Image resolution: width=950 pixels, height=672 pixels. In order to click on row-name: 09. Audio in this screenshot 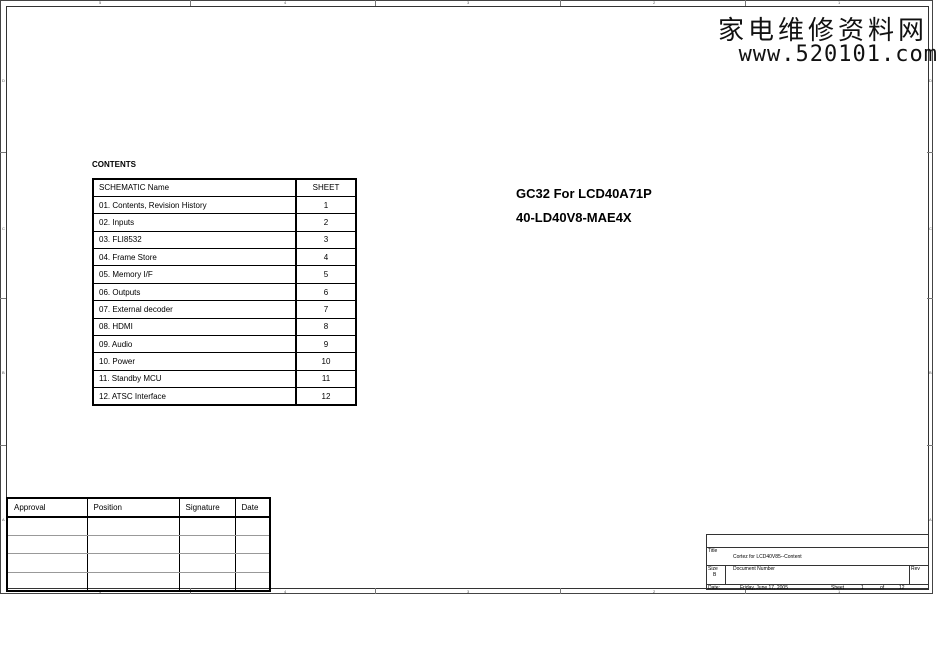, I will do `click(194, 344)`.